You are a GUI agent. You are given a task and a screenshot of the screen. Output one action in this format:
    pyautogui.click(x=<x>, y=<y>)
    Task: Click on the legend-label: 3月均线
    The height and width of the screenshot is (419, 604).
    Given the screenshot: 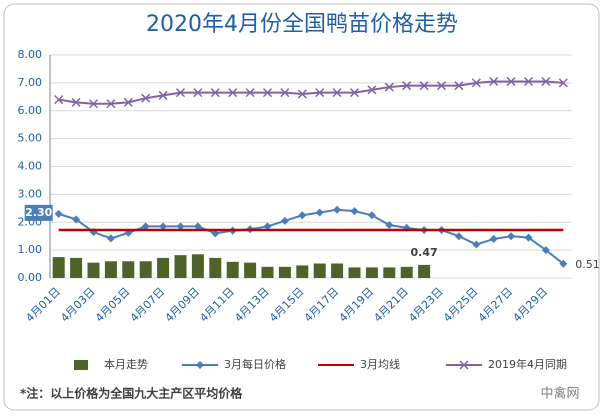 What is the action you would take?
    pyautogui.click(x=380, y=364)
    